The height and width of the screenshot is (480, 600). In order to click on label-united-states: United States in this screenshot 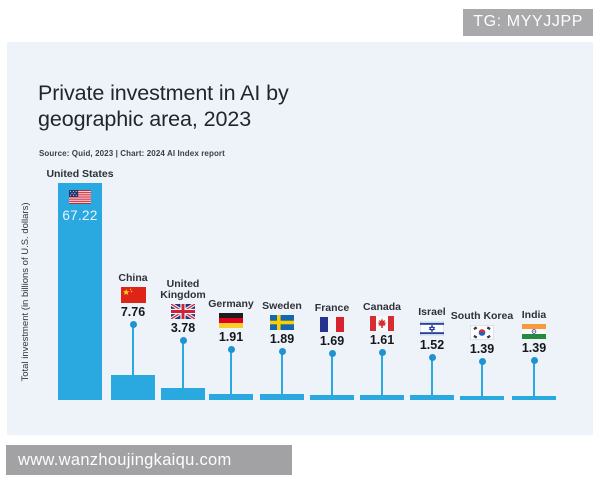, I will do `click(80, 174)`.